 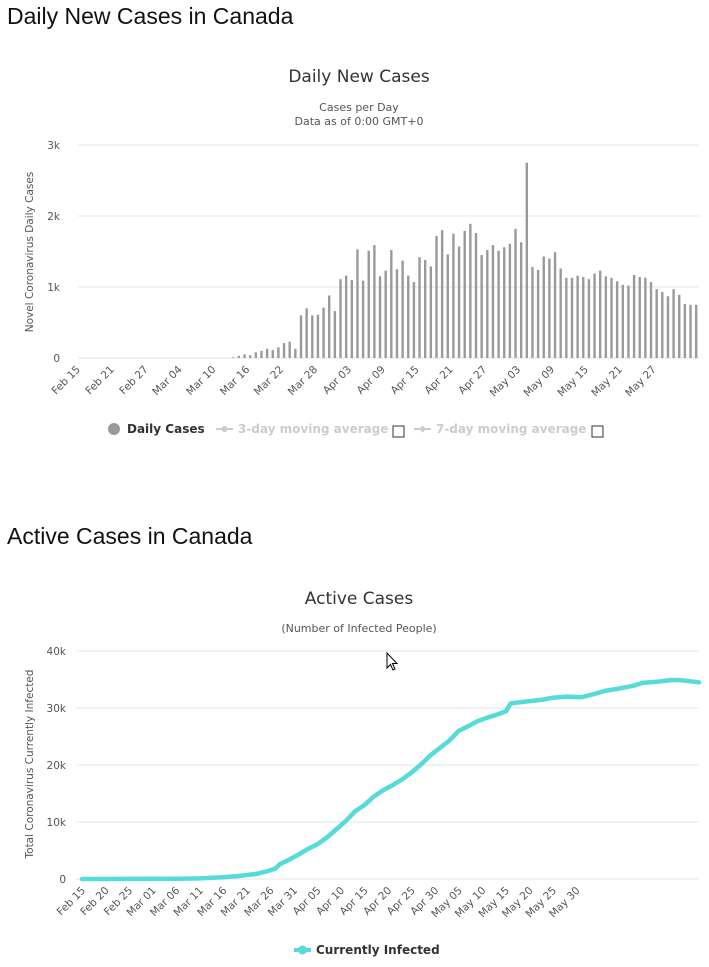 What do you see at coordinates (313, 429) in the screenshot?
I see `legend-label: 3-day moving average` at bounding box center [313, 429].